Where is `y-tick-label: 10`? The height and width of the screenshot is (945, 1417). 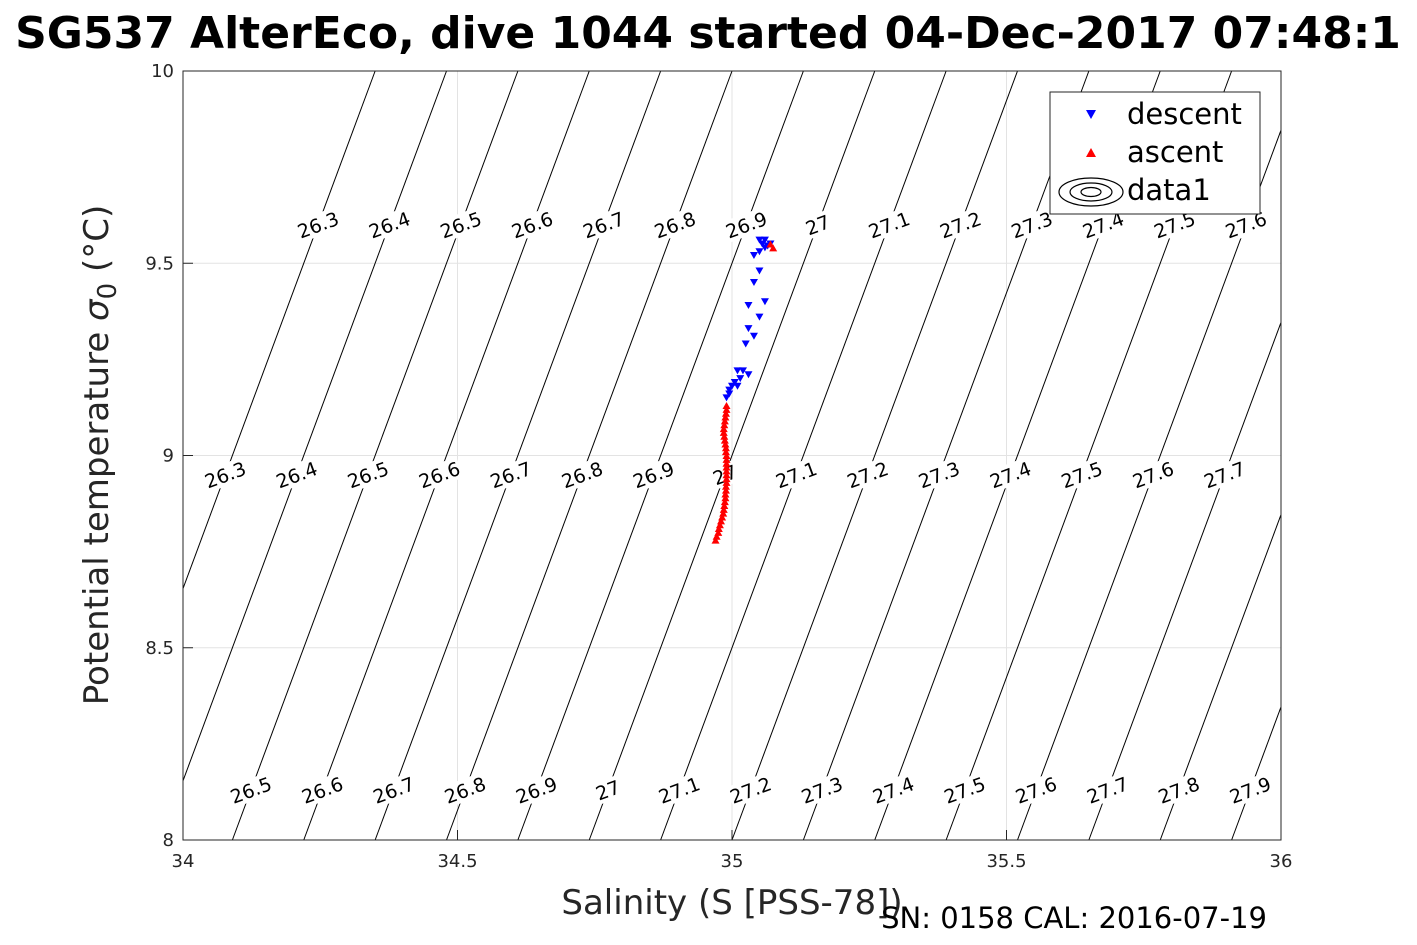
y-tick-label: 10 is located at coordinates (162, 71).